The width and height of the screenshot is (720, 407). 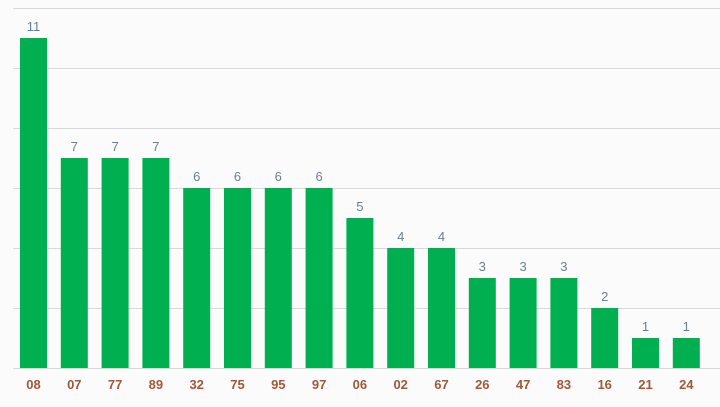 What do you see at coordinates (441, 384) in the screenshot?
I see `category-label: 67` at bounding box center [441, 384].